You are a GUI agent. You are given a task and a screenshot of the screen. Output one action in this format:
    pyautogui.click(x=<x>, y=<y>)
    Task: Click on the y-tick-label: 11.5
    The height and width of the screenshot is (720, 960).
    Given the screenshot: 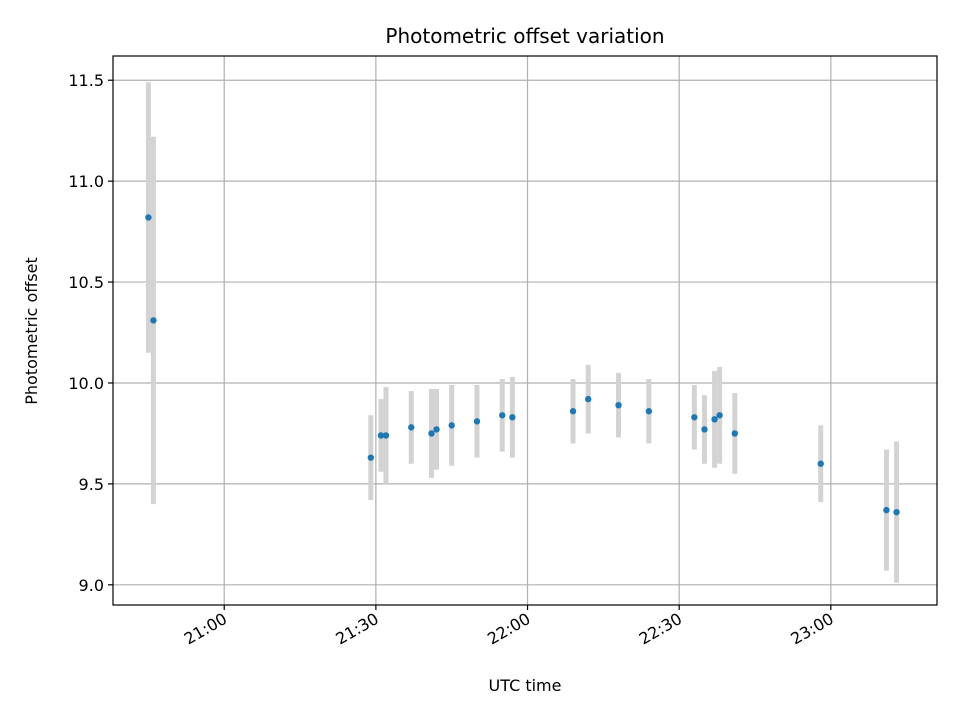 What is the action you would take?
    pyautogui.click(x=86, y=80)
    